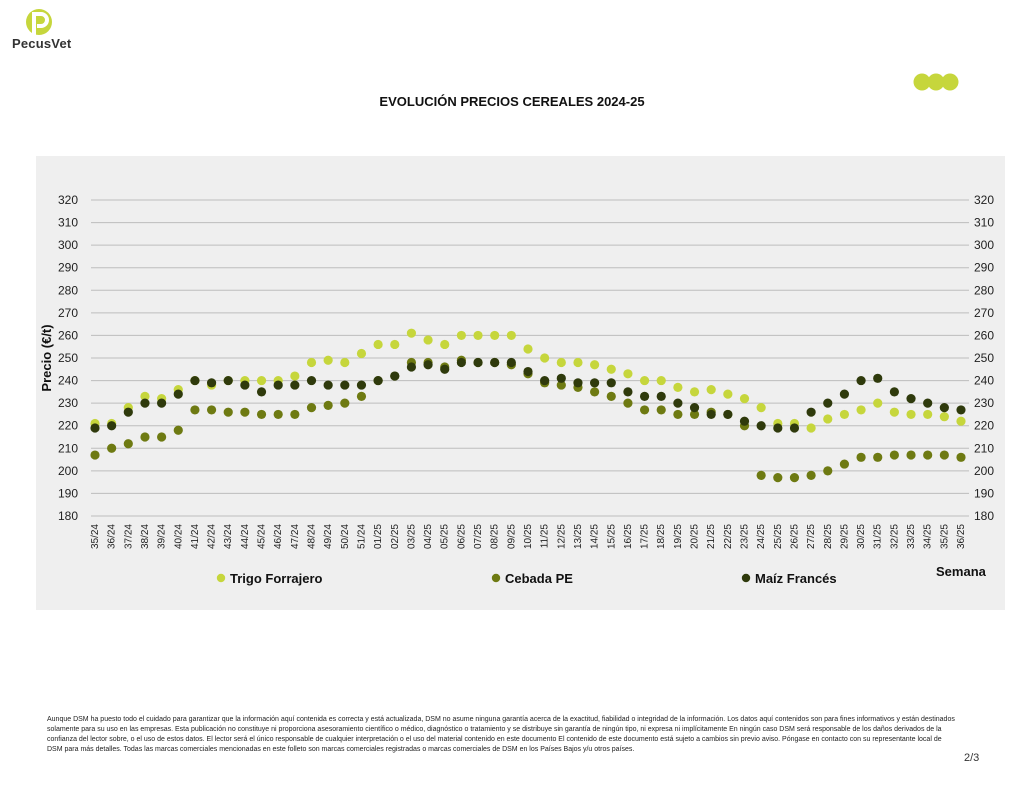 This screenshot has height=791, width=1024. What do you see at coordinates (861, 536) in the screenshot?
I see `x-tick-label: 30/25` at bounding box center [861, 536].